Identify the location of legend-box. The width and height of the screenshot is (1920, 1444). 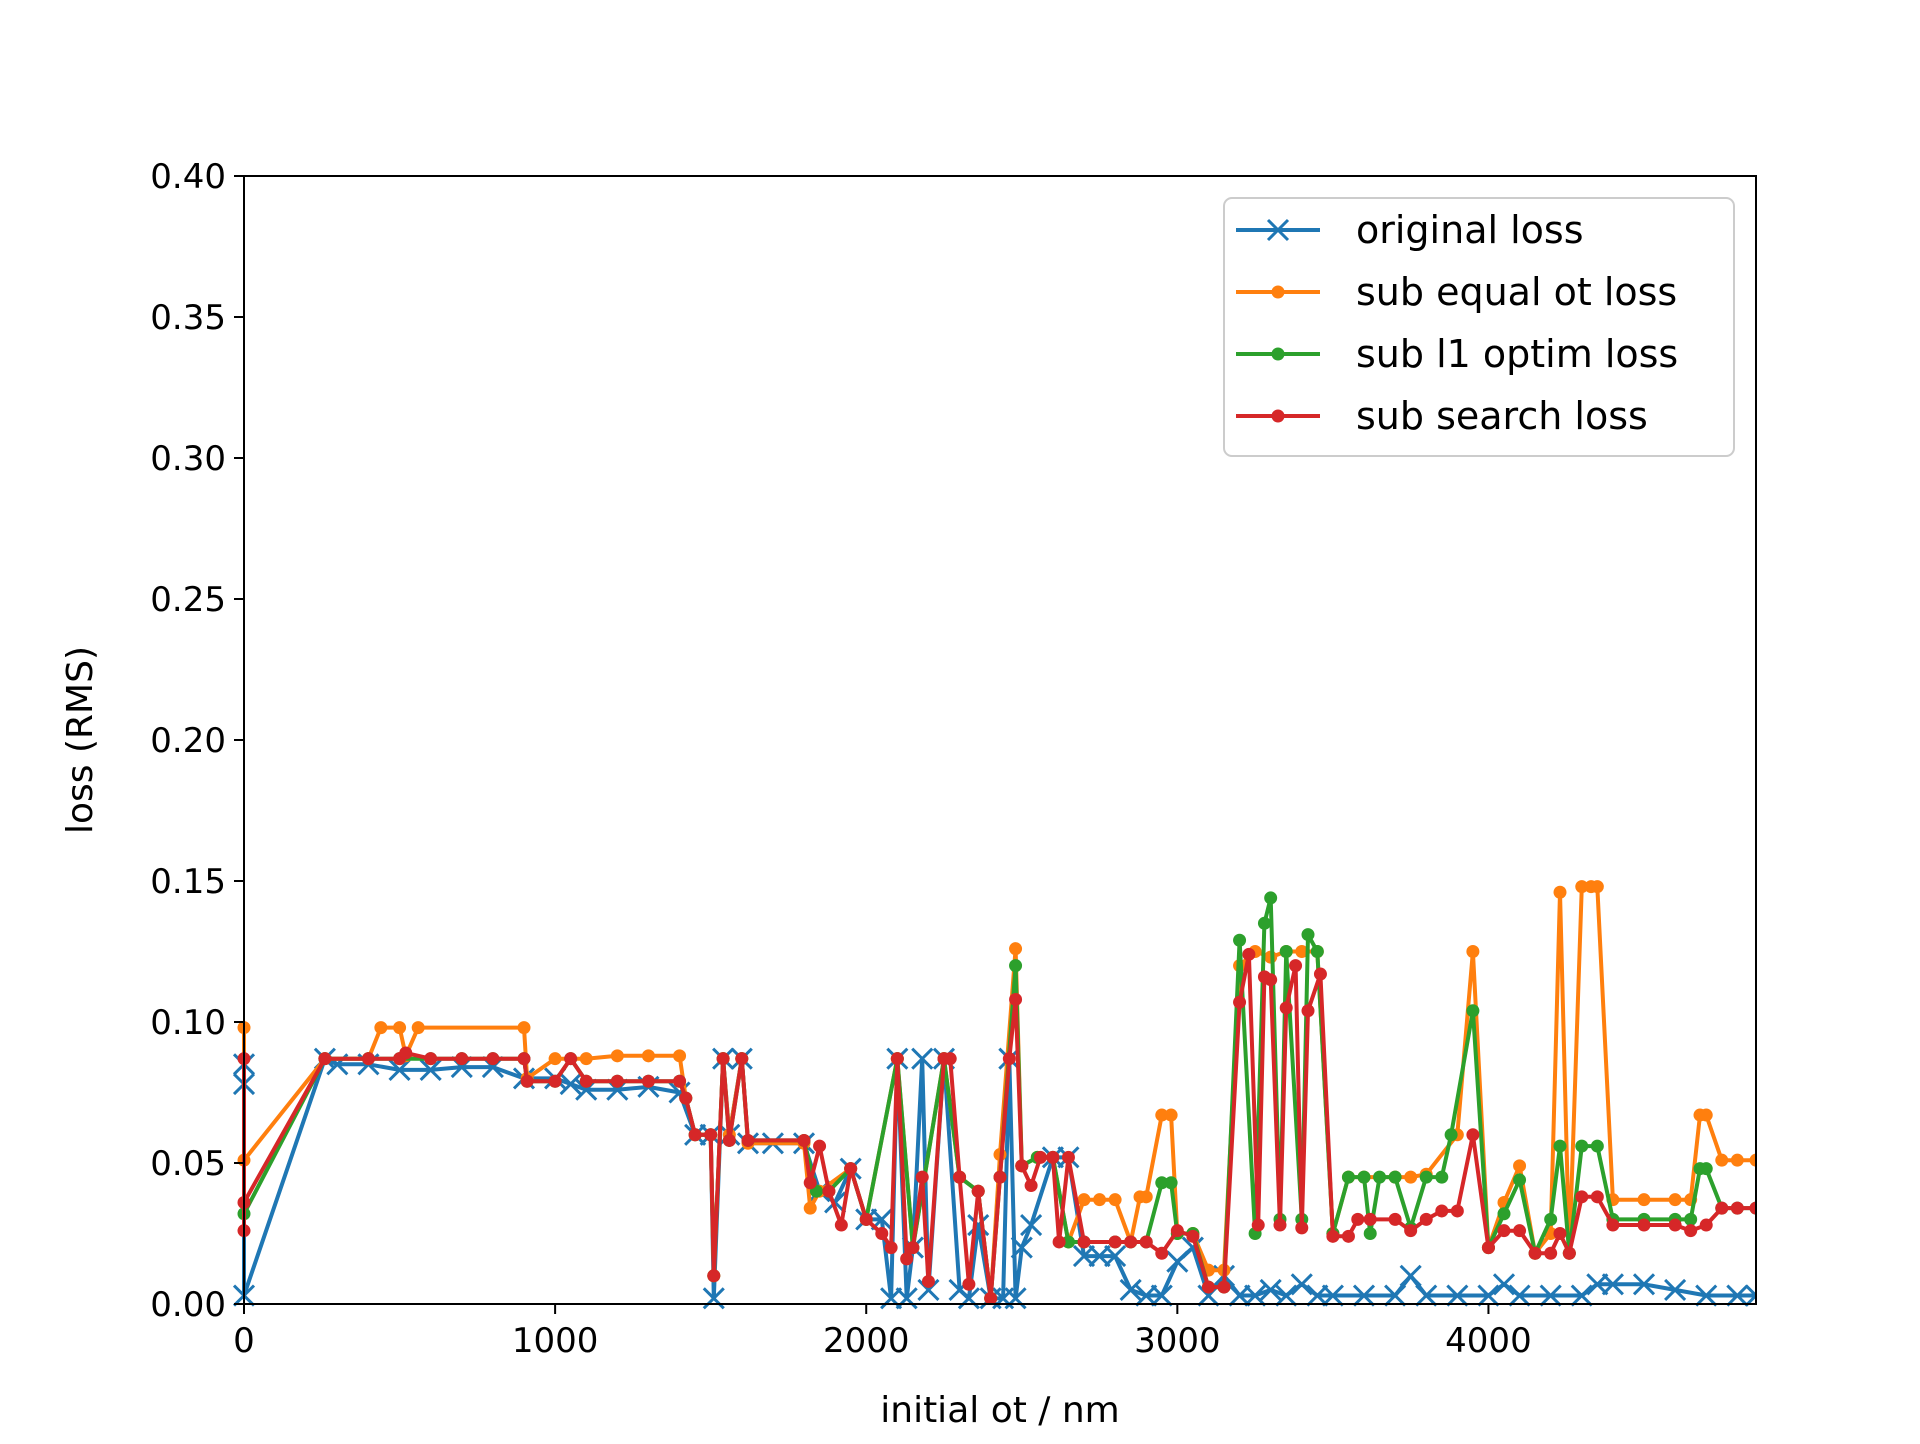
(1479, 327).